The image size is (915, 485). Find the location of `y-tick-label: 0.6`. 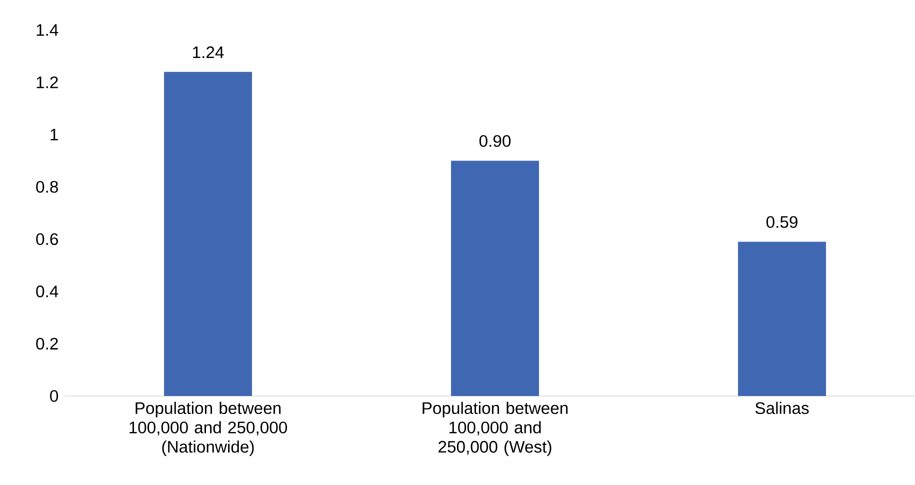

y-tick-label: 0.6 is located at coordinates (47, 239).